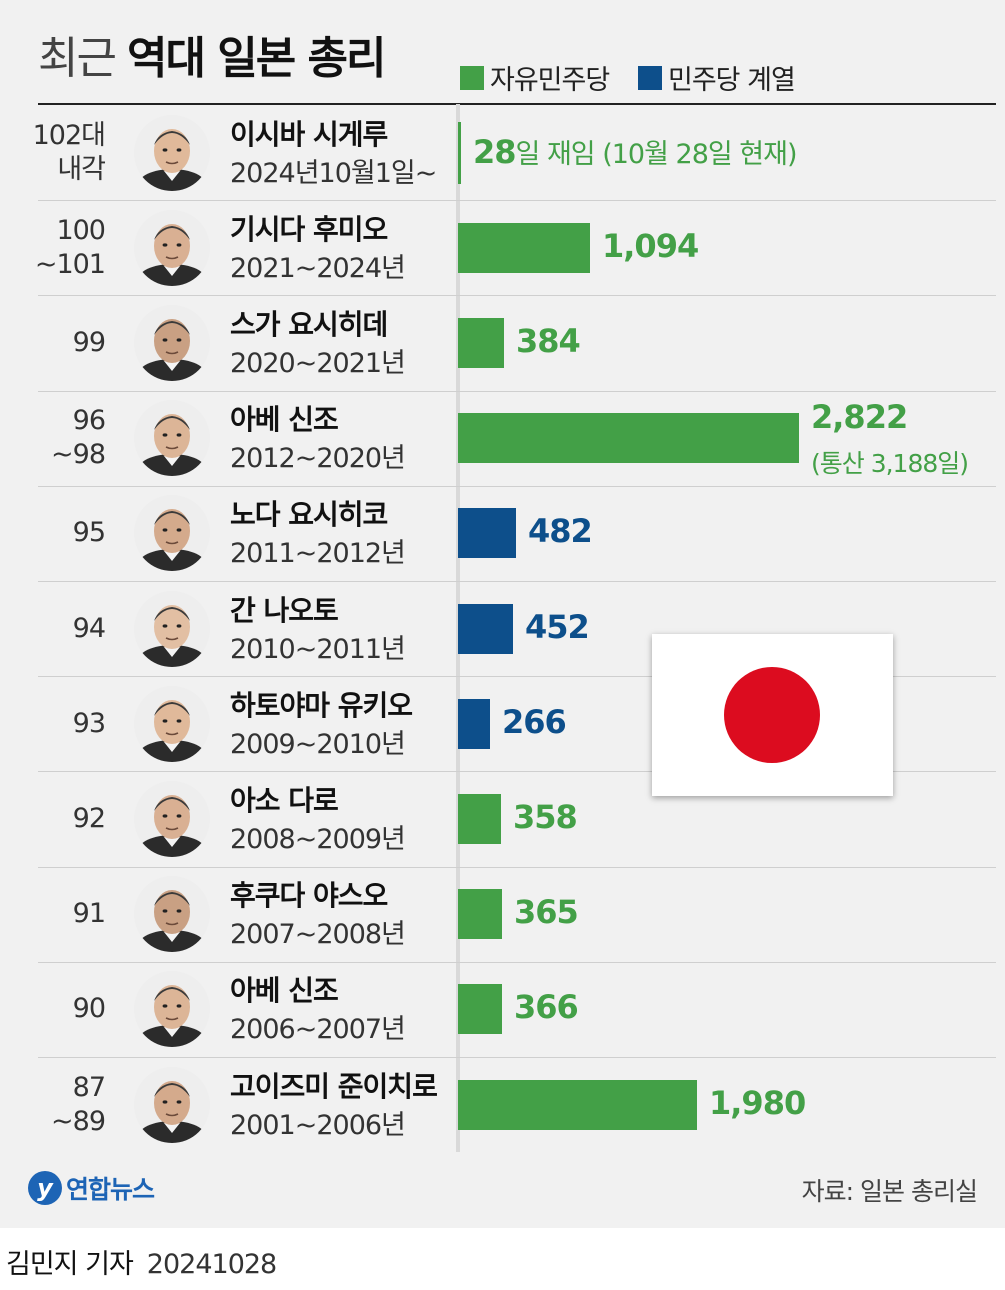  What do you see at coordinates (318, 458) in the screenshot?
I see `pm-term: 2012~2020년` at bounding box center [318, 458].